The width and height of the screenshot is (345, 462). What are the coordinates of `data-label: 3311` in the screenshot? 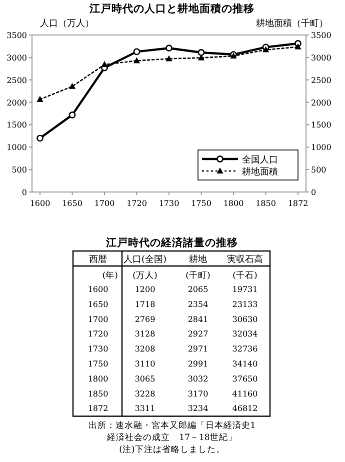 It's located at (145, 409).